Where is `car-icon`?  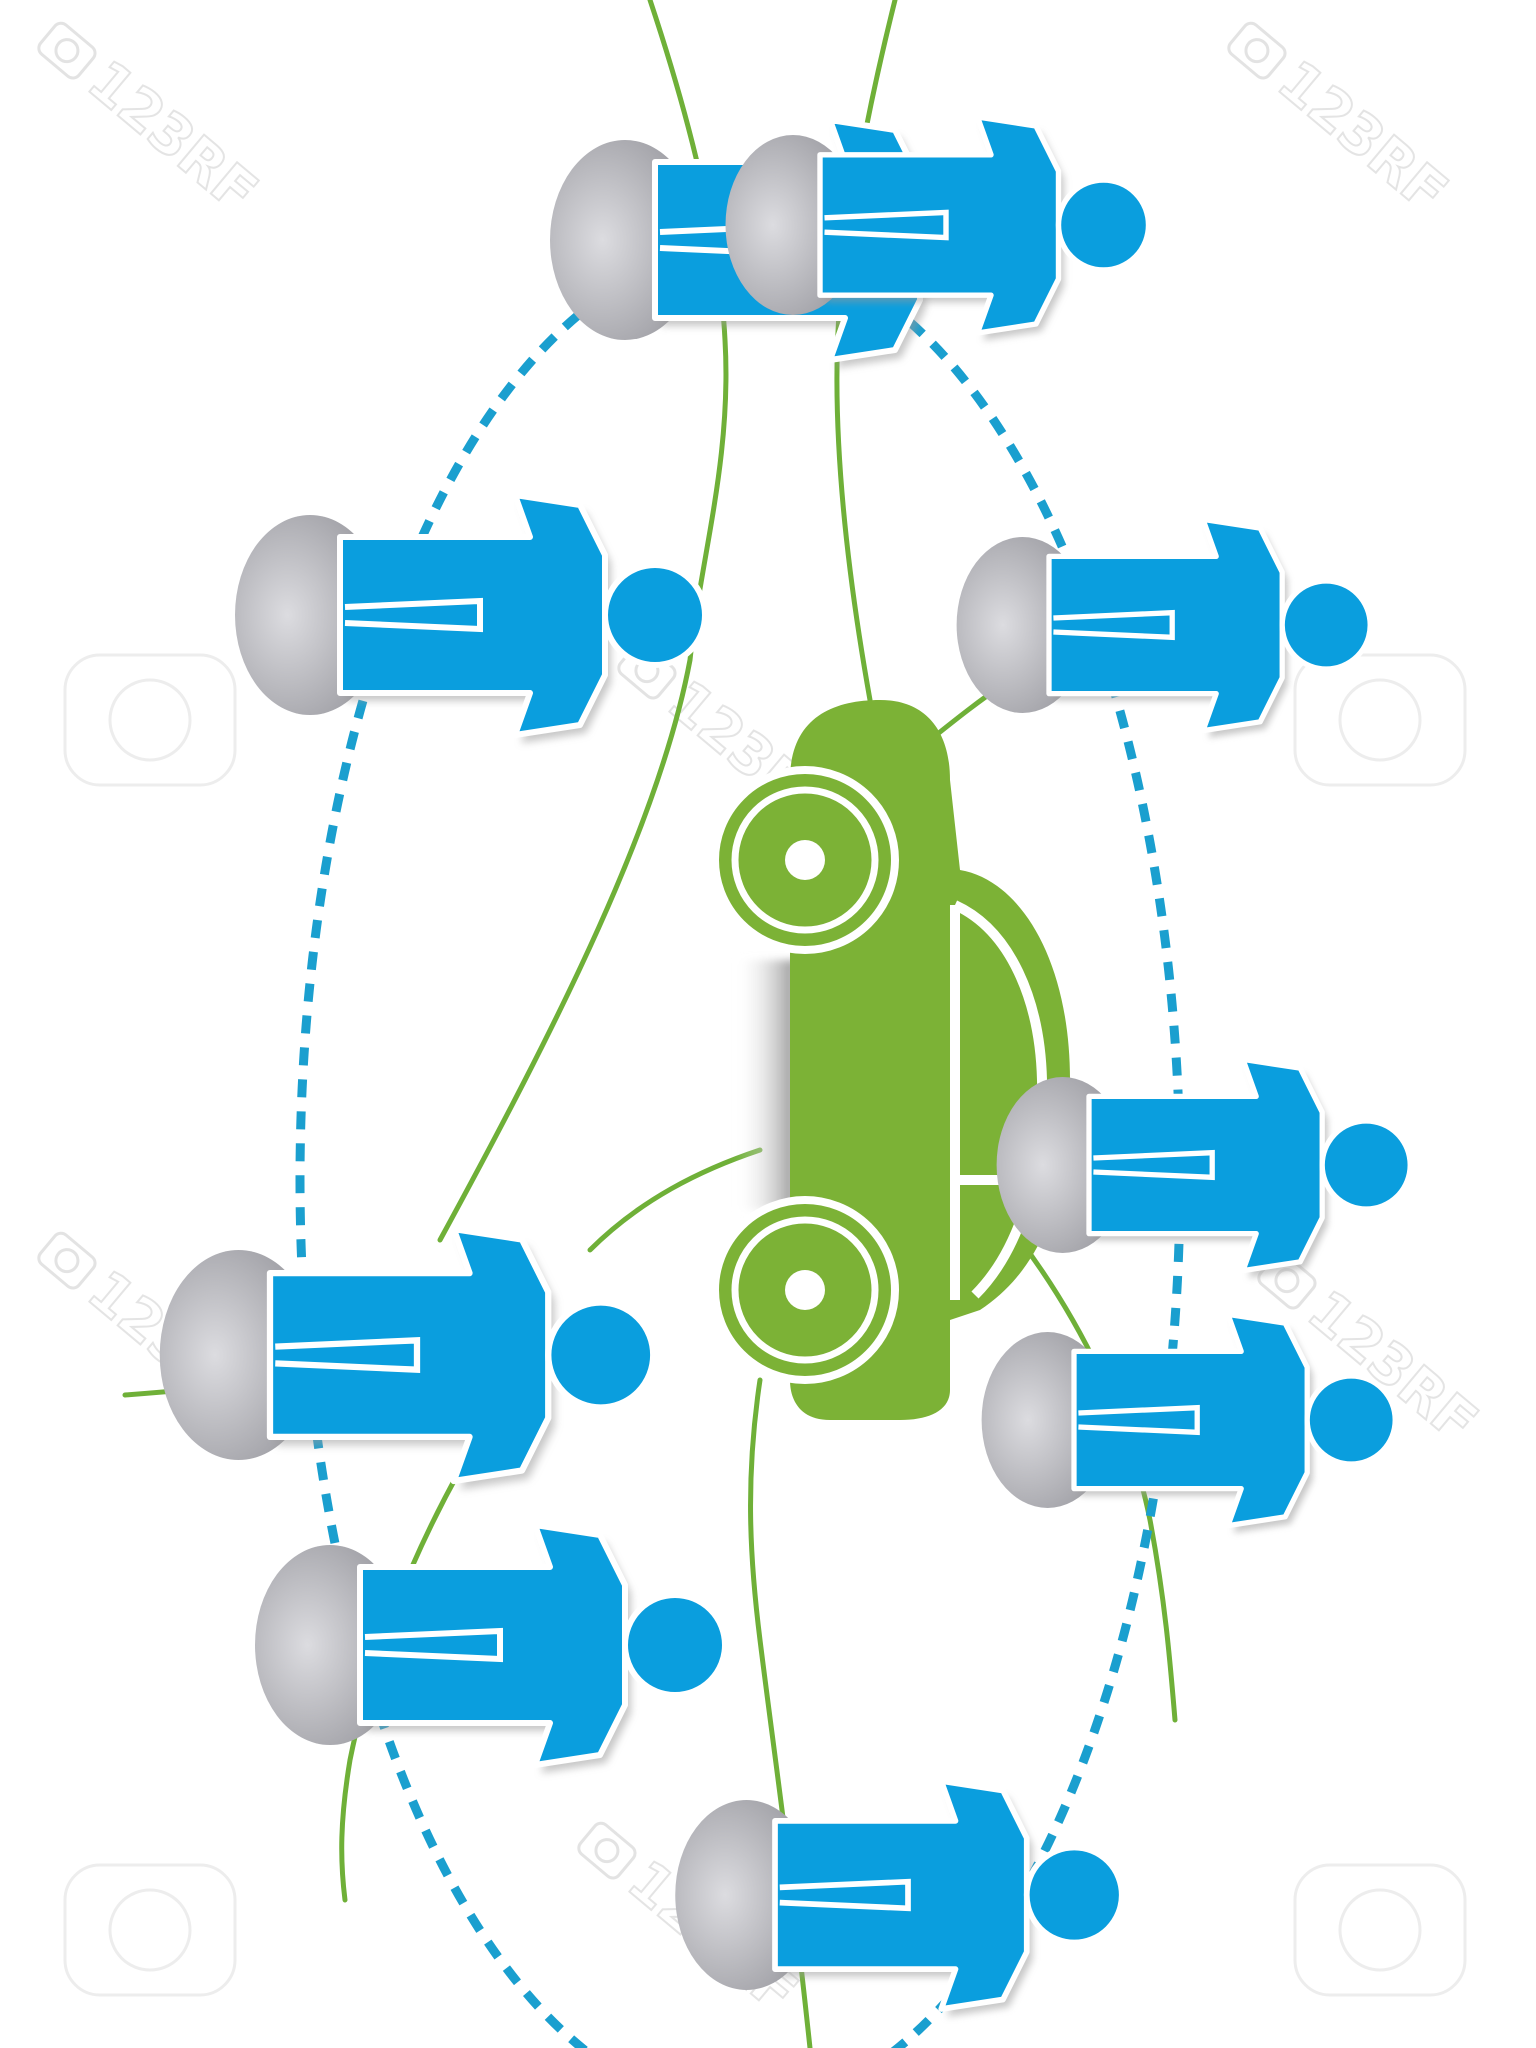
car-icon is located at coordinates (890, 1060).